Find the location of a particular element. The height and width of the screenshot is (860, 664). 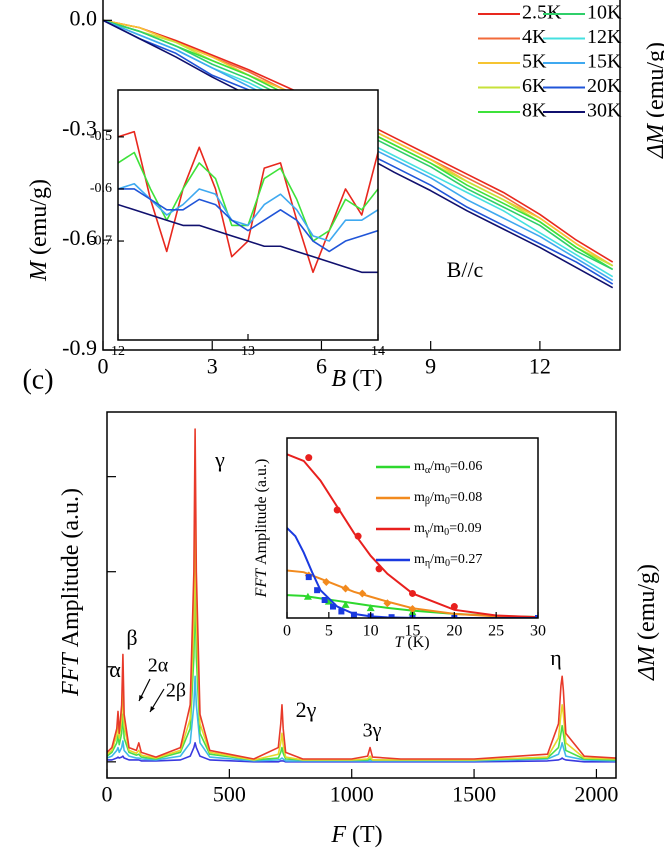

plot-area is located at coordinates (248, 202).